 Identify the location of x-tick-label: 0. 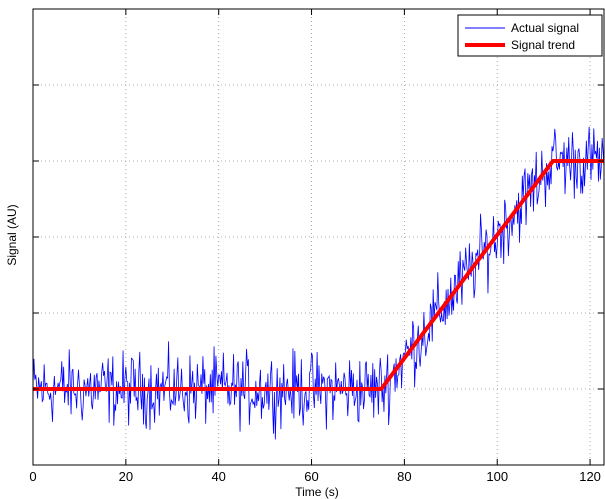
(32, 476).